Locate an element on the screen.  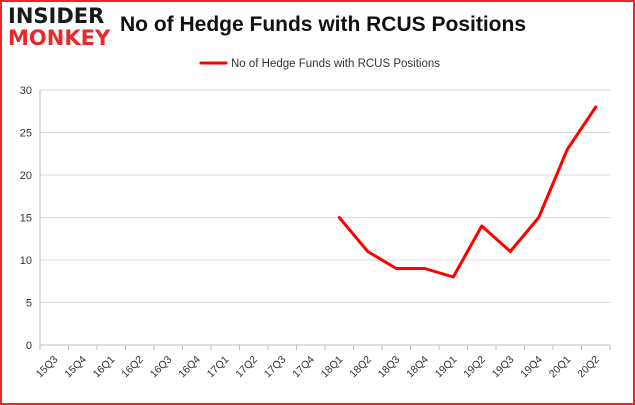
logo-line-1: INSIDER is located at coordinates (56, 16).